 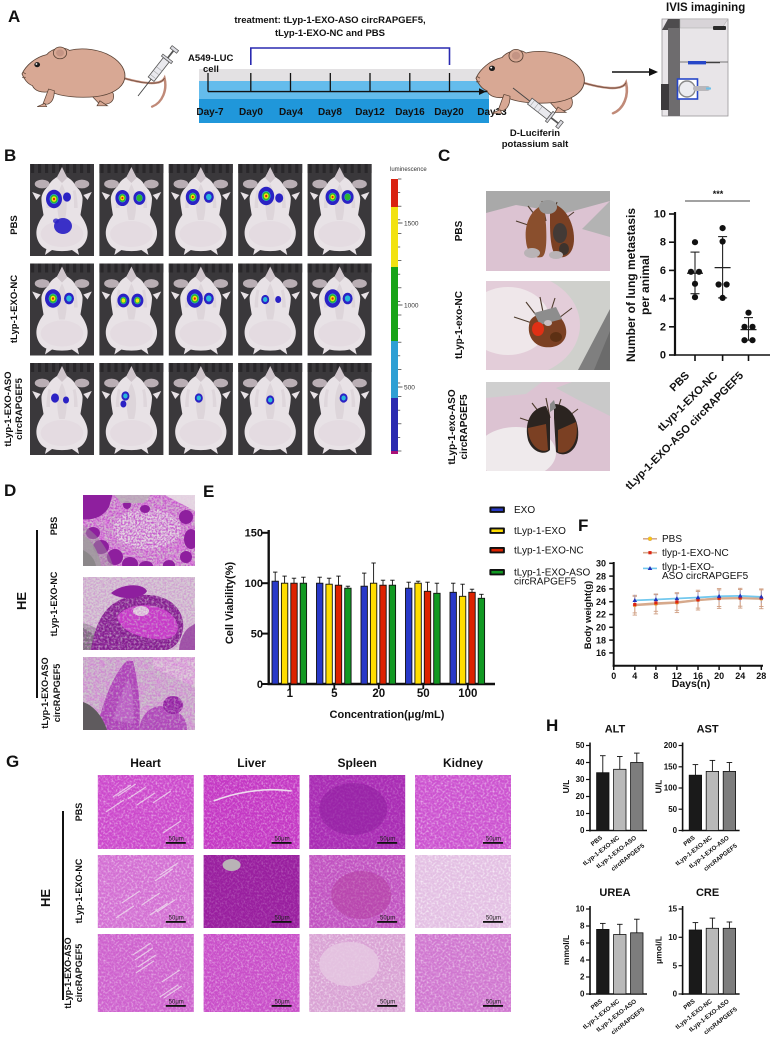 I want to click on svg-text: 1000, so click(x=411, y=306).